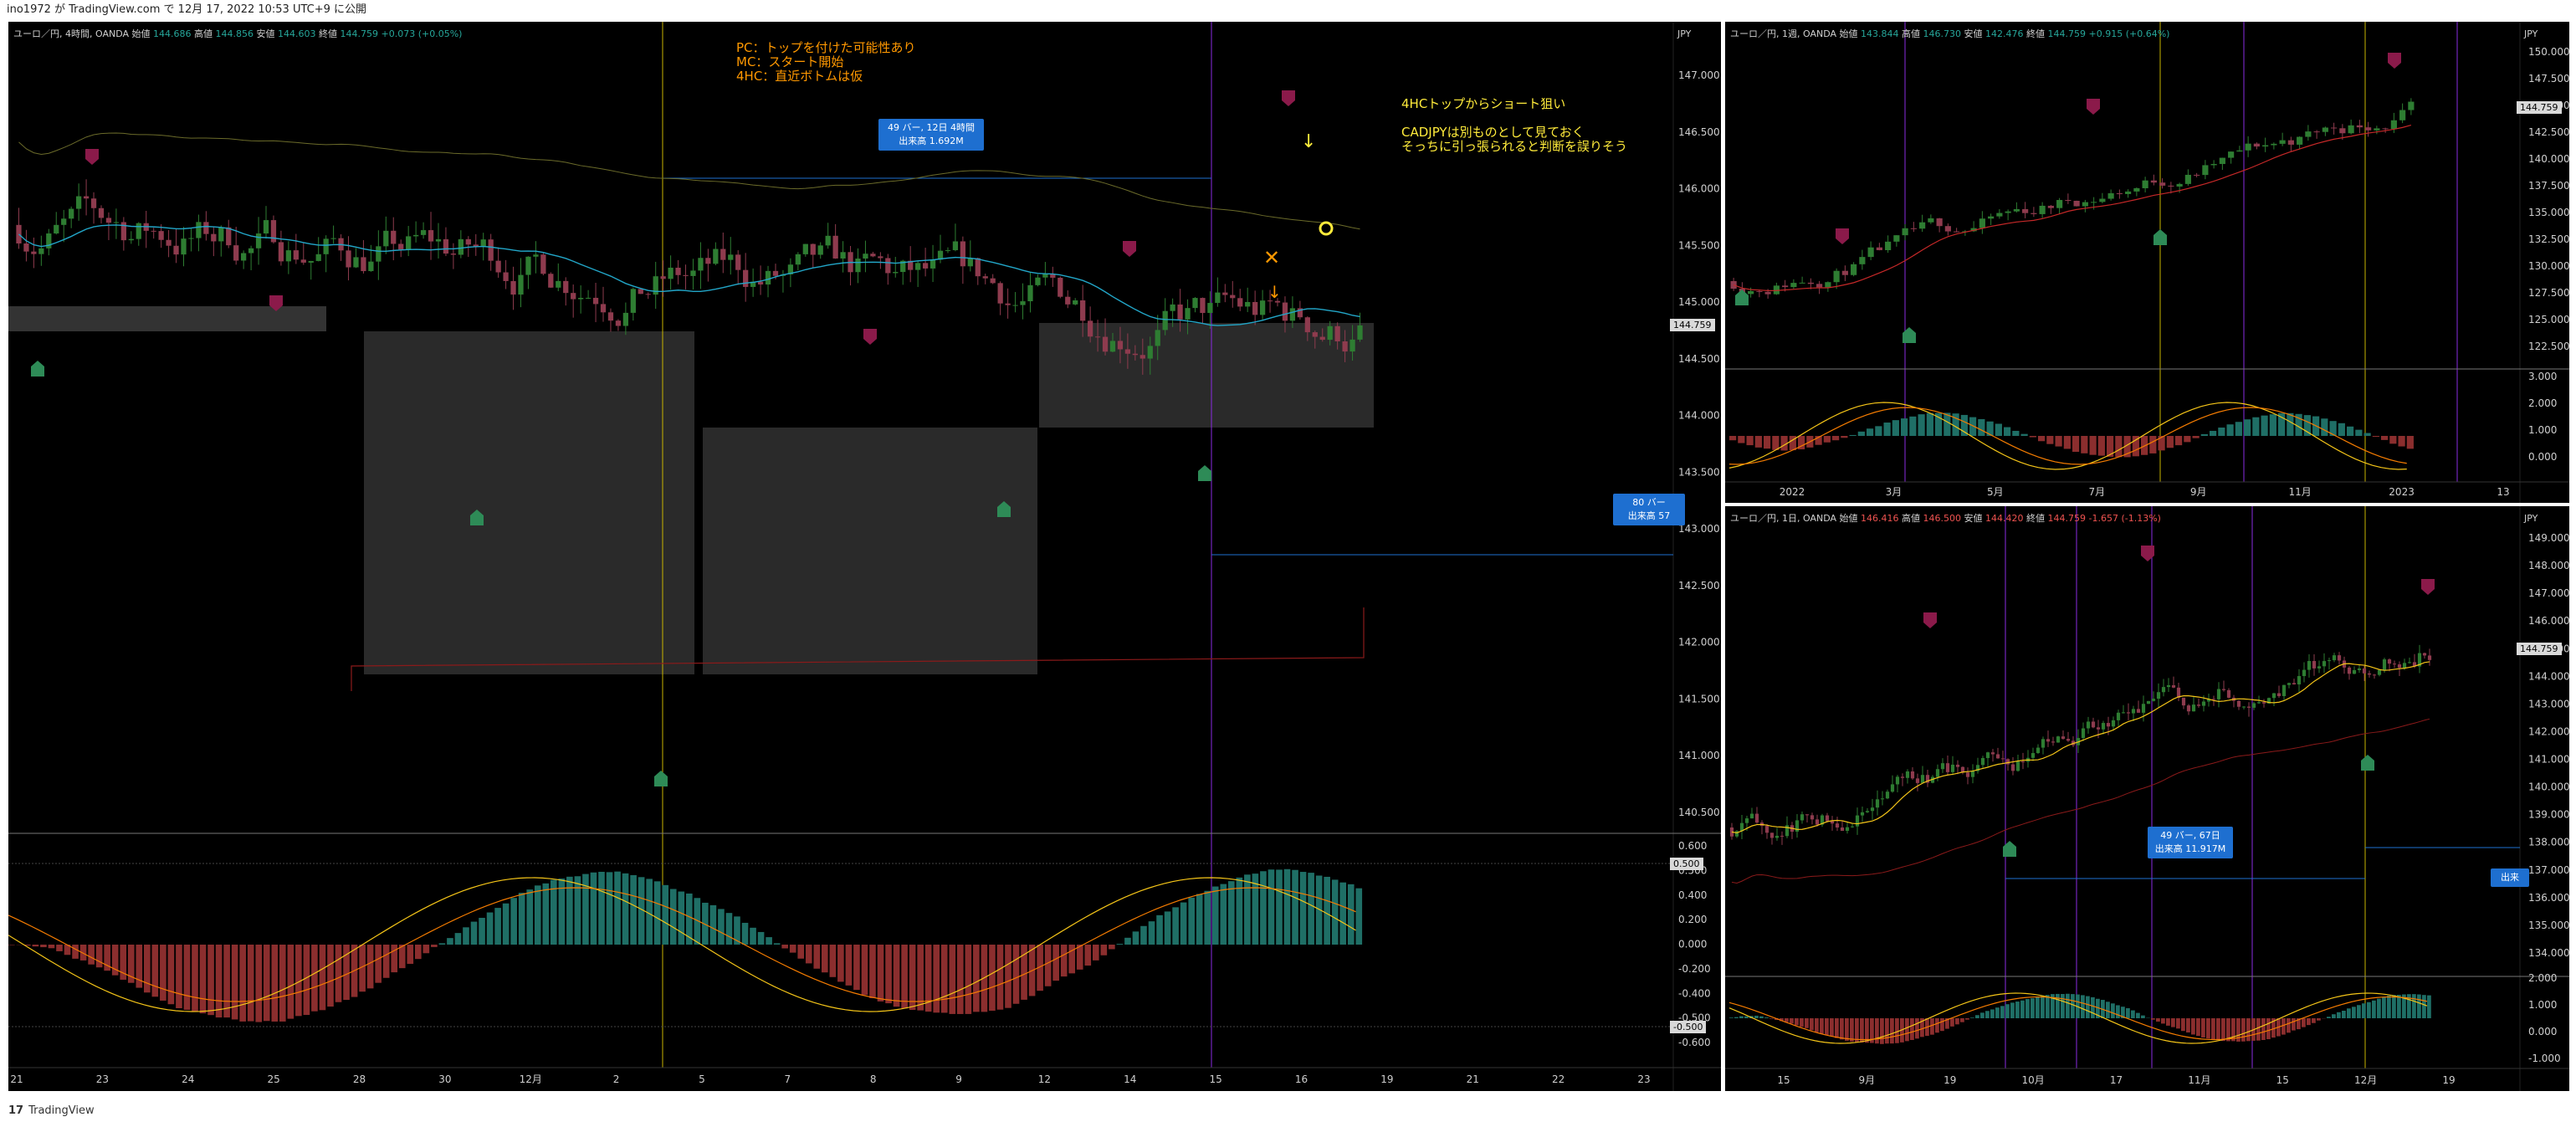 The height and width of the screenshot is (1122, 2576). What do you see at coordinates (2549, 538) in the screenshot?
I see `price-axis-tick: 149.000` at bounding box center [2549, 538].